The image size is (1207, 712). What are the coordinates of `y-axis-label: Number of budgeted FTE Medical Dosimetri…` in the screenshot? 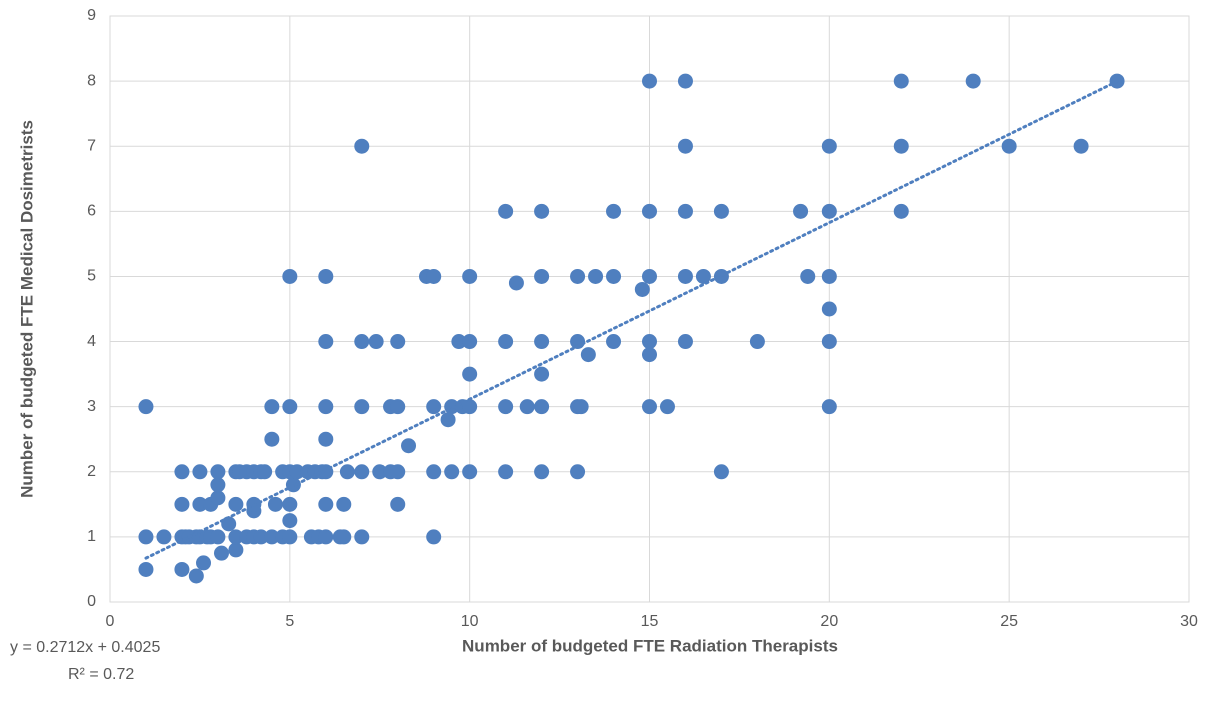 It's located at (26, 309).